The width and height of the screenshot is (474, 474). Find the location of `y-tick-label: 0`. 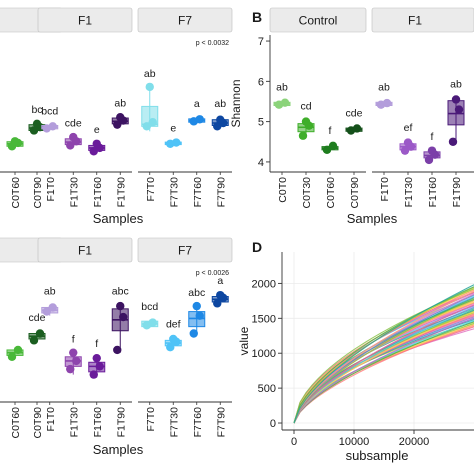

y-tick-label: 0 is located at coordinates (273, 424).